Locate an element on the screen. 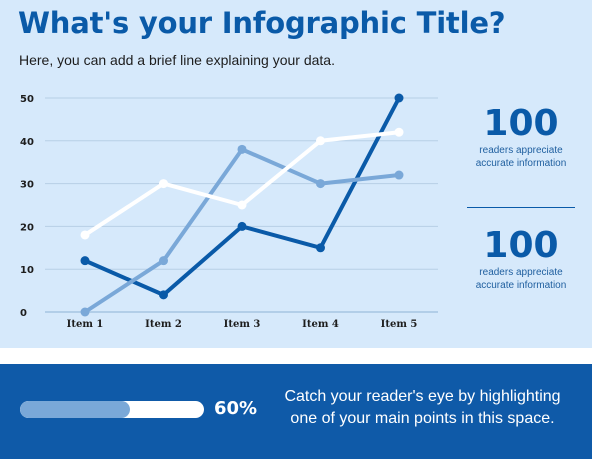 The image size is (592, 459). progress-percent: 60% is located at coordinates (236, 408).